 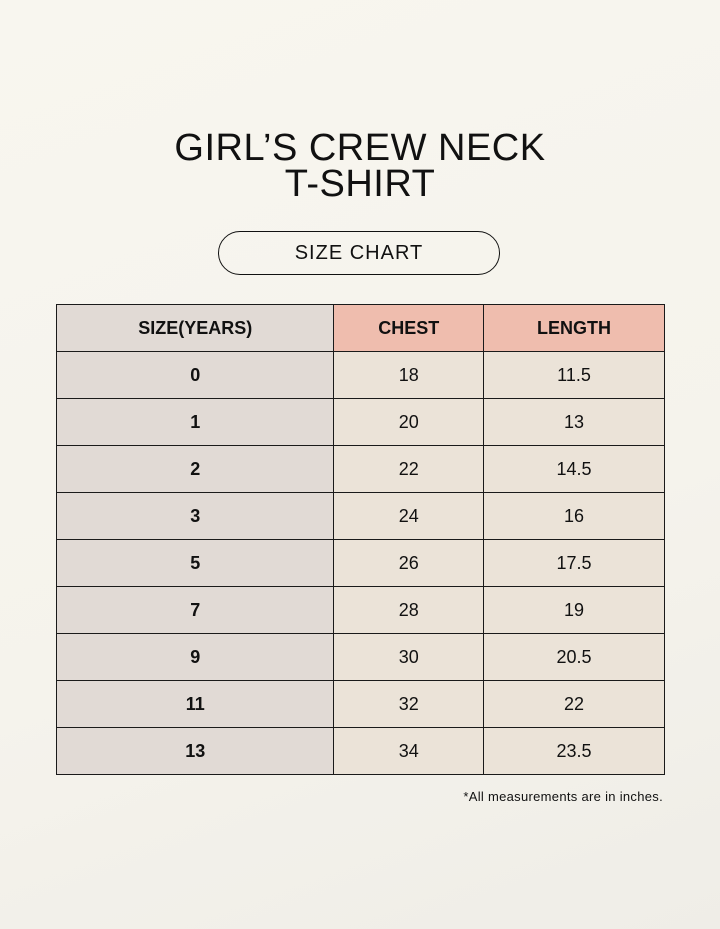 What do you see at coordinates (360, 184) in the screenshot?
I see `title-line-2: T-SHIRT` at bounding box center [360, 184].